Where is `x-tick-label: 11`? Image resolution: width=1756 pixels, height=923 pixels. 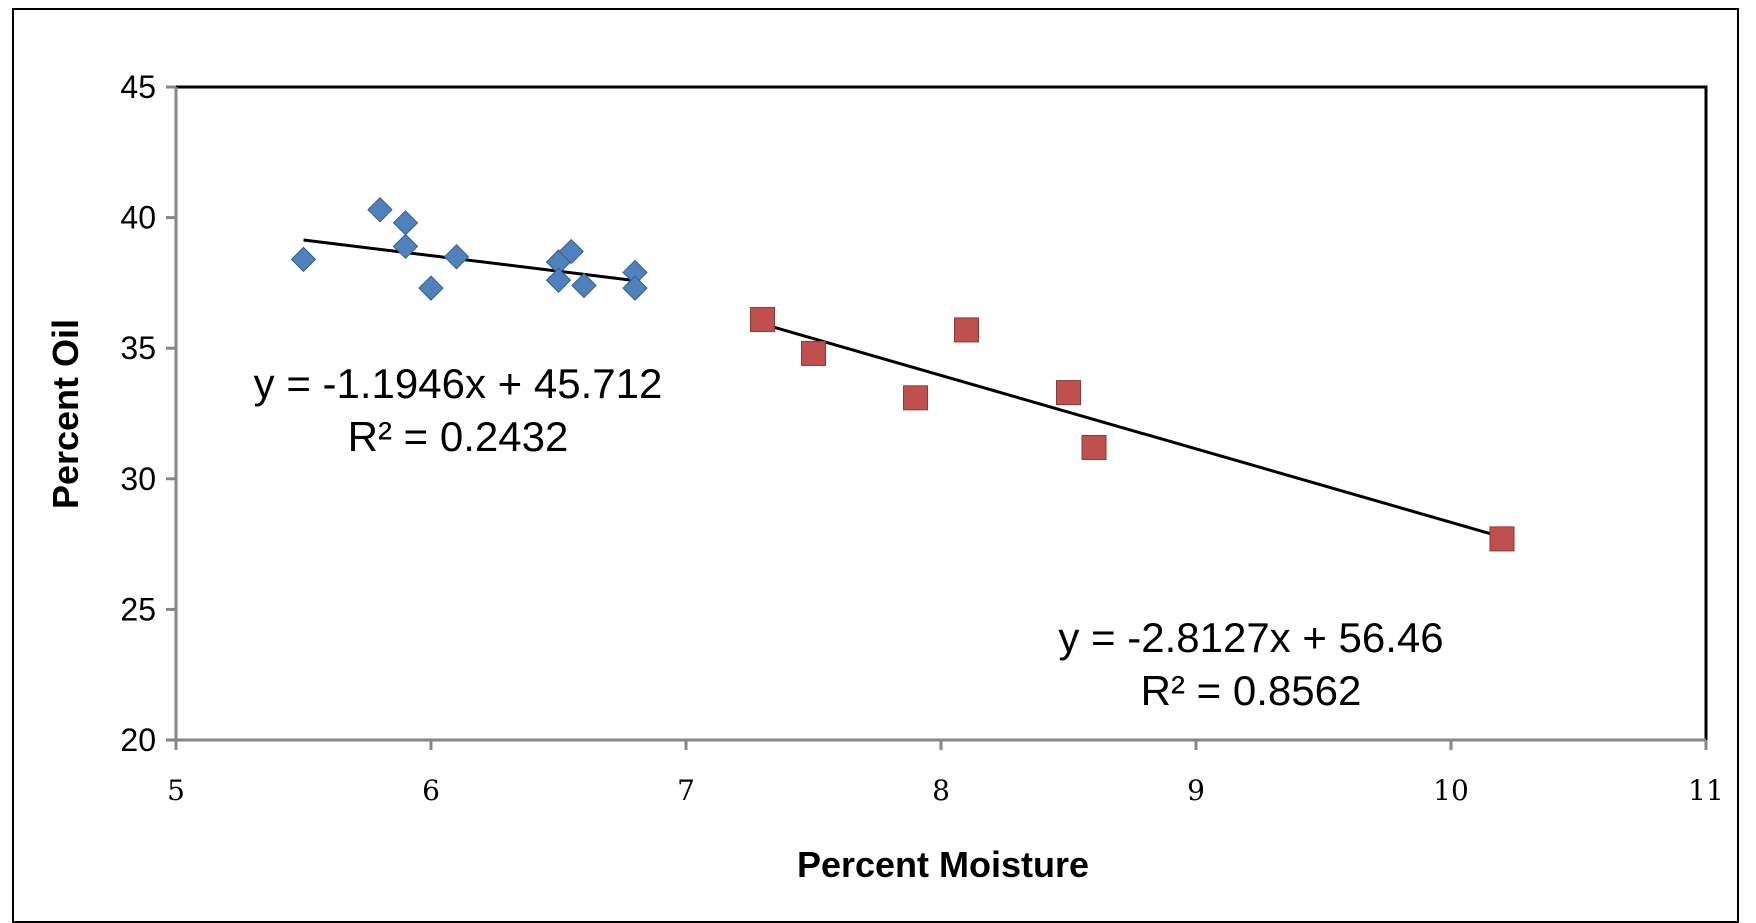 x-tick-label: 11 is located at coordinates (1706, 790).